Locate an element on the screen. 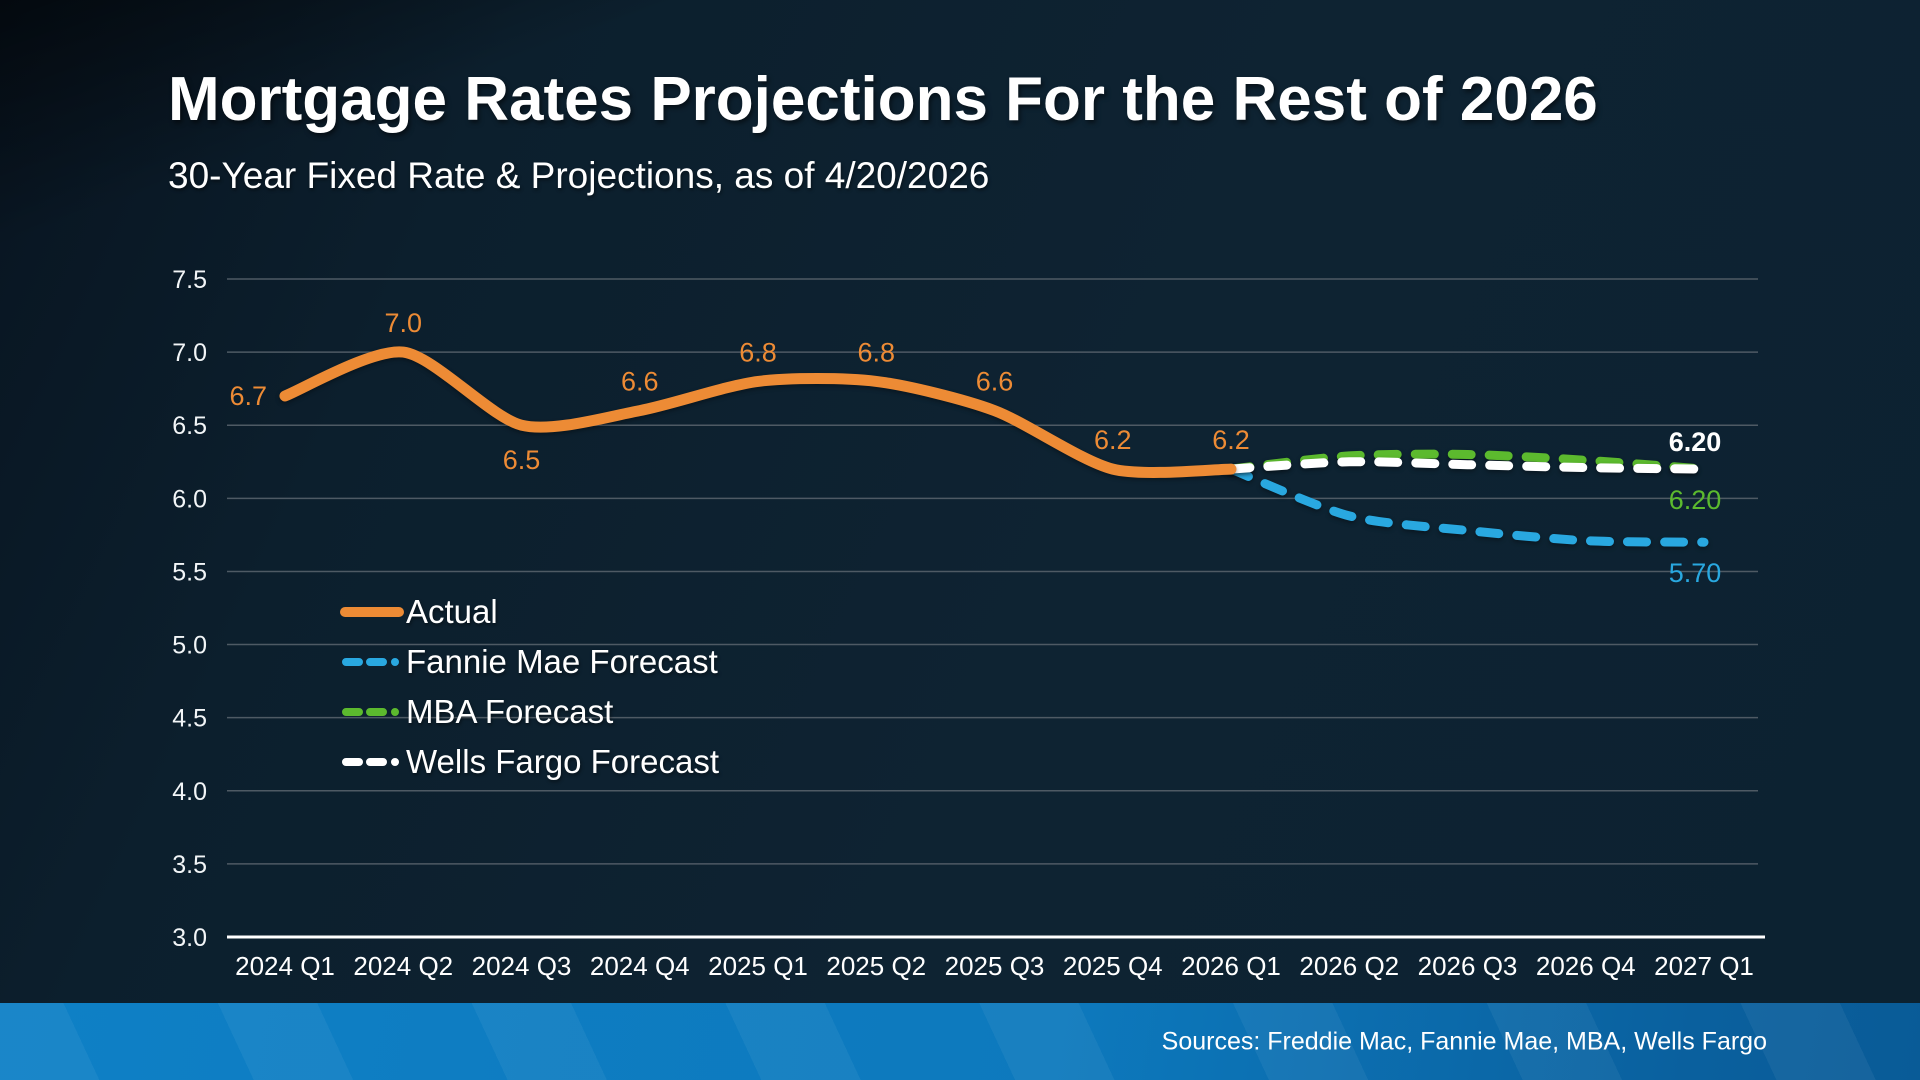 This screenshot has height=1080, width=1920. x-axis-label: 2026 Q4 is located at coordinates (1586, 966).